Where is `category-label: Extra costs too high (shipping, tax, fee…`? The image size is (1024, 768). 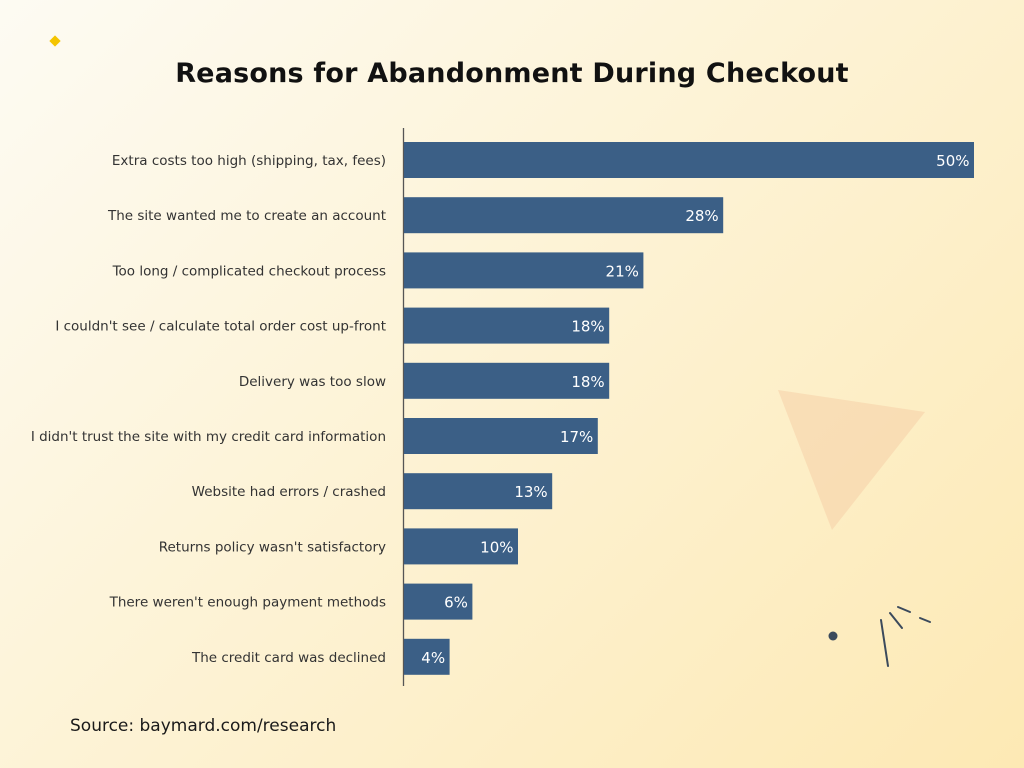 category-label: Extra costs too high (shipping, tax, fee… is located at coordinates (249, 161).